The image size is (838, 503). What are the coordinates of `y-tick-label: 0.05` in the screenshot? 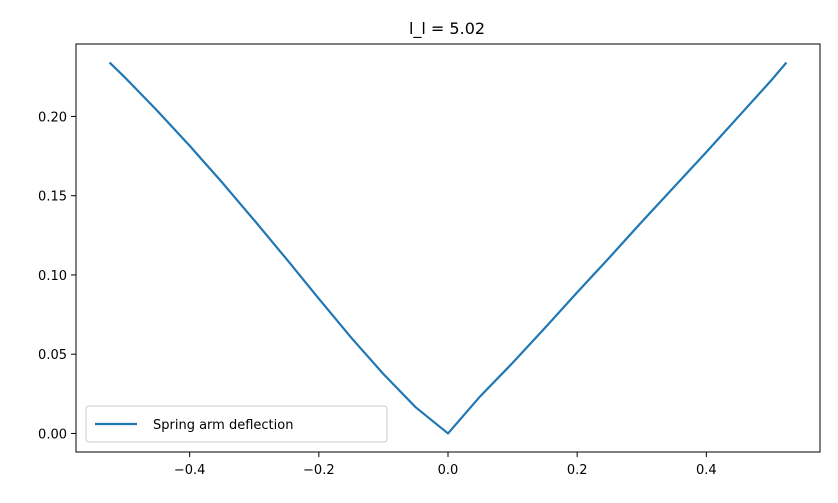 It's located at (52, 355).